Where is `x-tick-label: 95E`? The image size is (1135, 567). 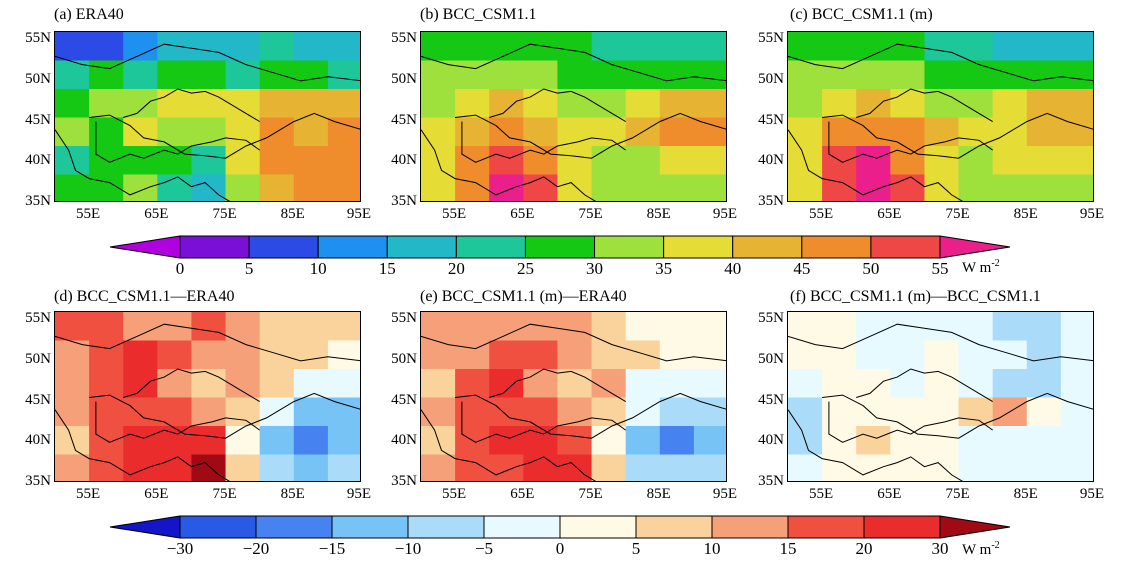 x-tick-label: 95E is located at coordinates (359, 494).